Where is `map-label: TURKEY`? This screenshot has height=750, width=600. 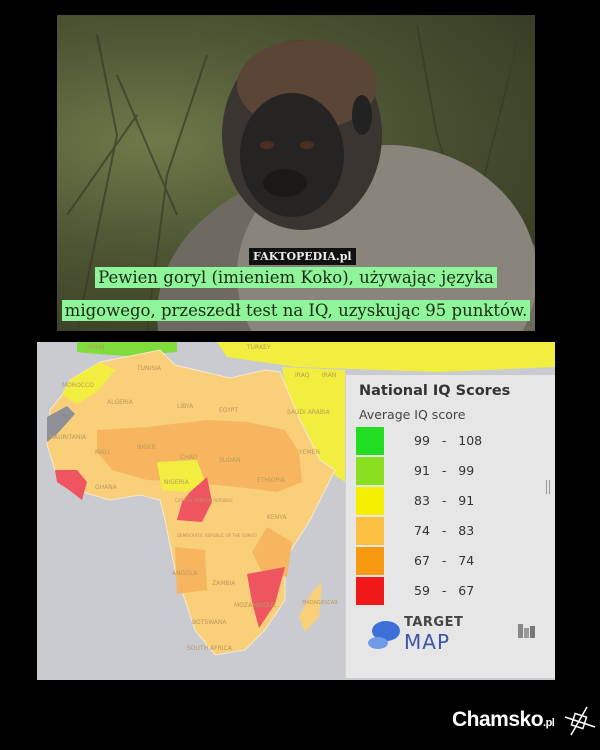
map-label: TURKEY is located at coordinates (258, 347).